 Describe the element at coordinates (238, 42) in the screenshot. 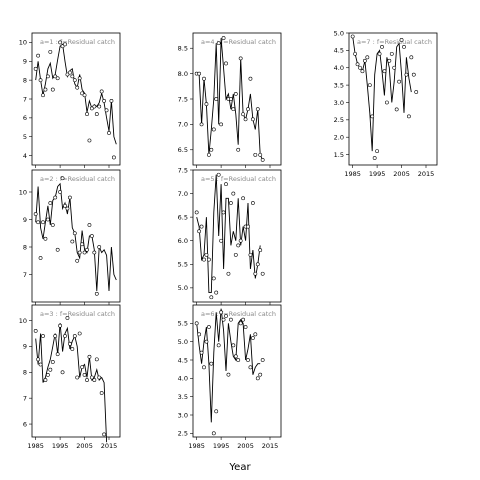

I see `panel-4-title: a=4 : f=Residual catch` at that location.